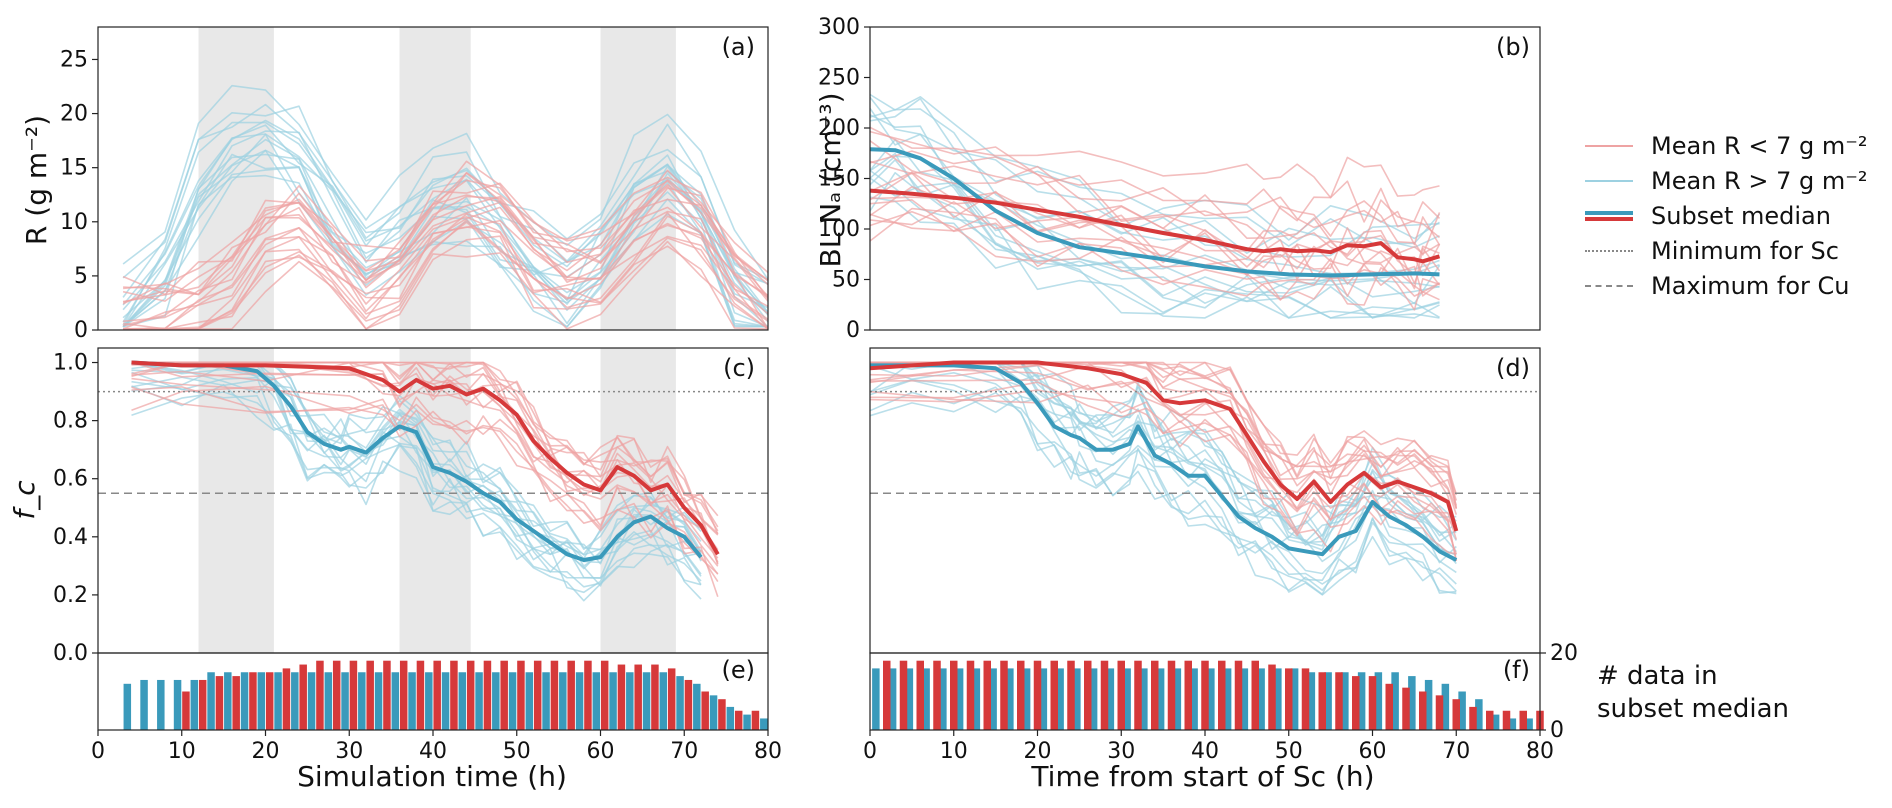 The height and width of the screenshot is (808, 1892). What do you see at coordinates (1741, 215) in the screenshot?
I see `legend-label: Subset median` at bounding box center [1741, 215].